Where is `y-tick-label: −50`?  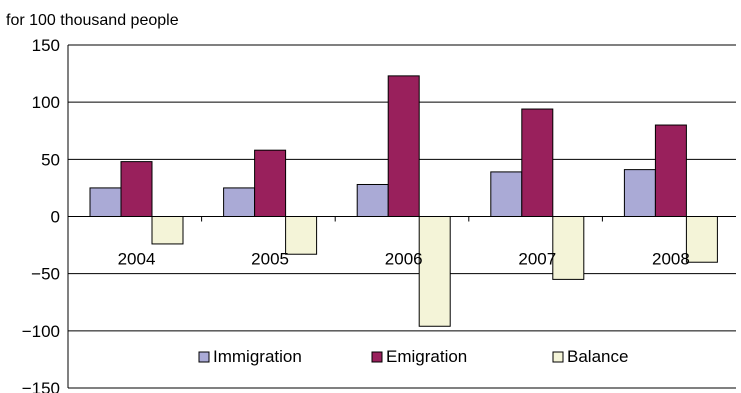 y-tick-label: −50 is located at coordinates (45, 274).